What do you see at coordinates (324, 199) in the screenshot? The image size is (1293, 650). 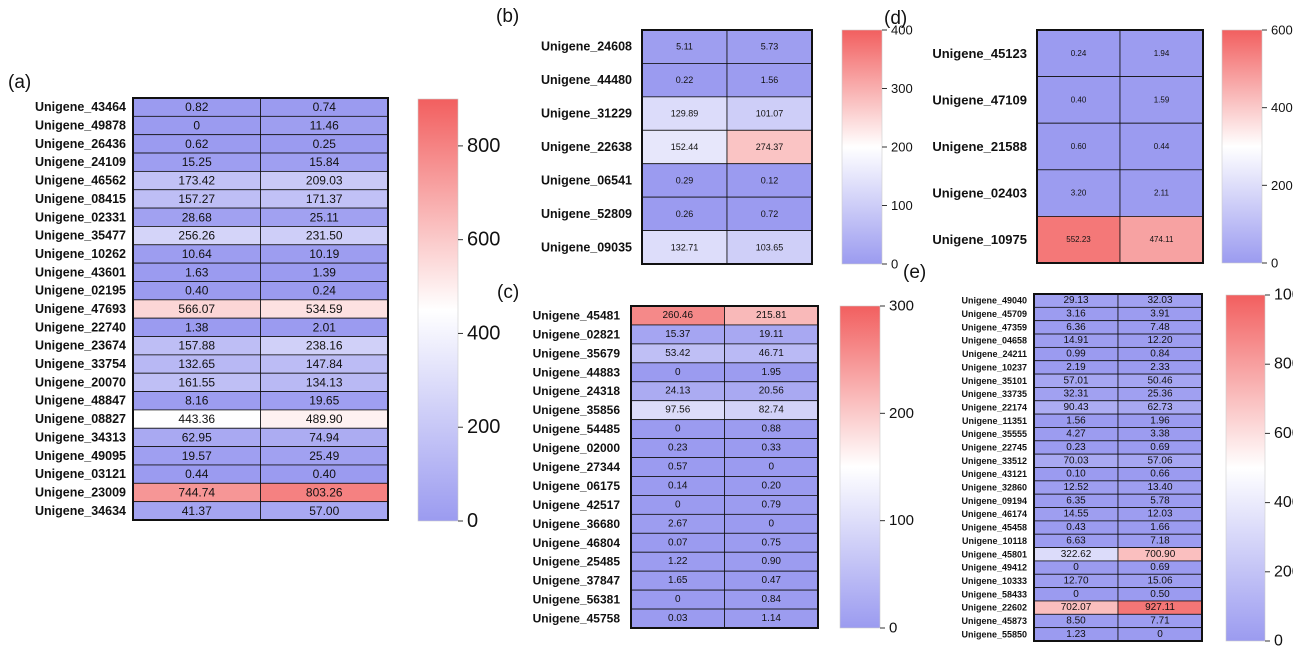 I see `cell-value-label: 171.37` at bounding box center [324, 199].